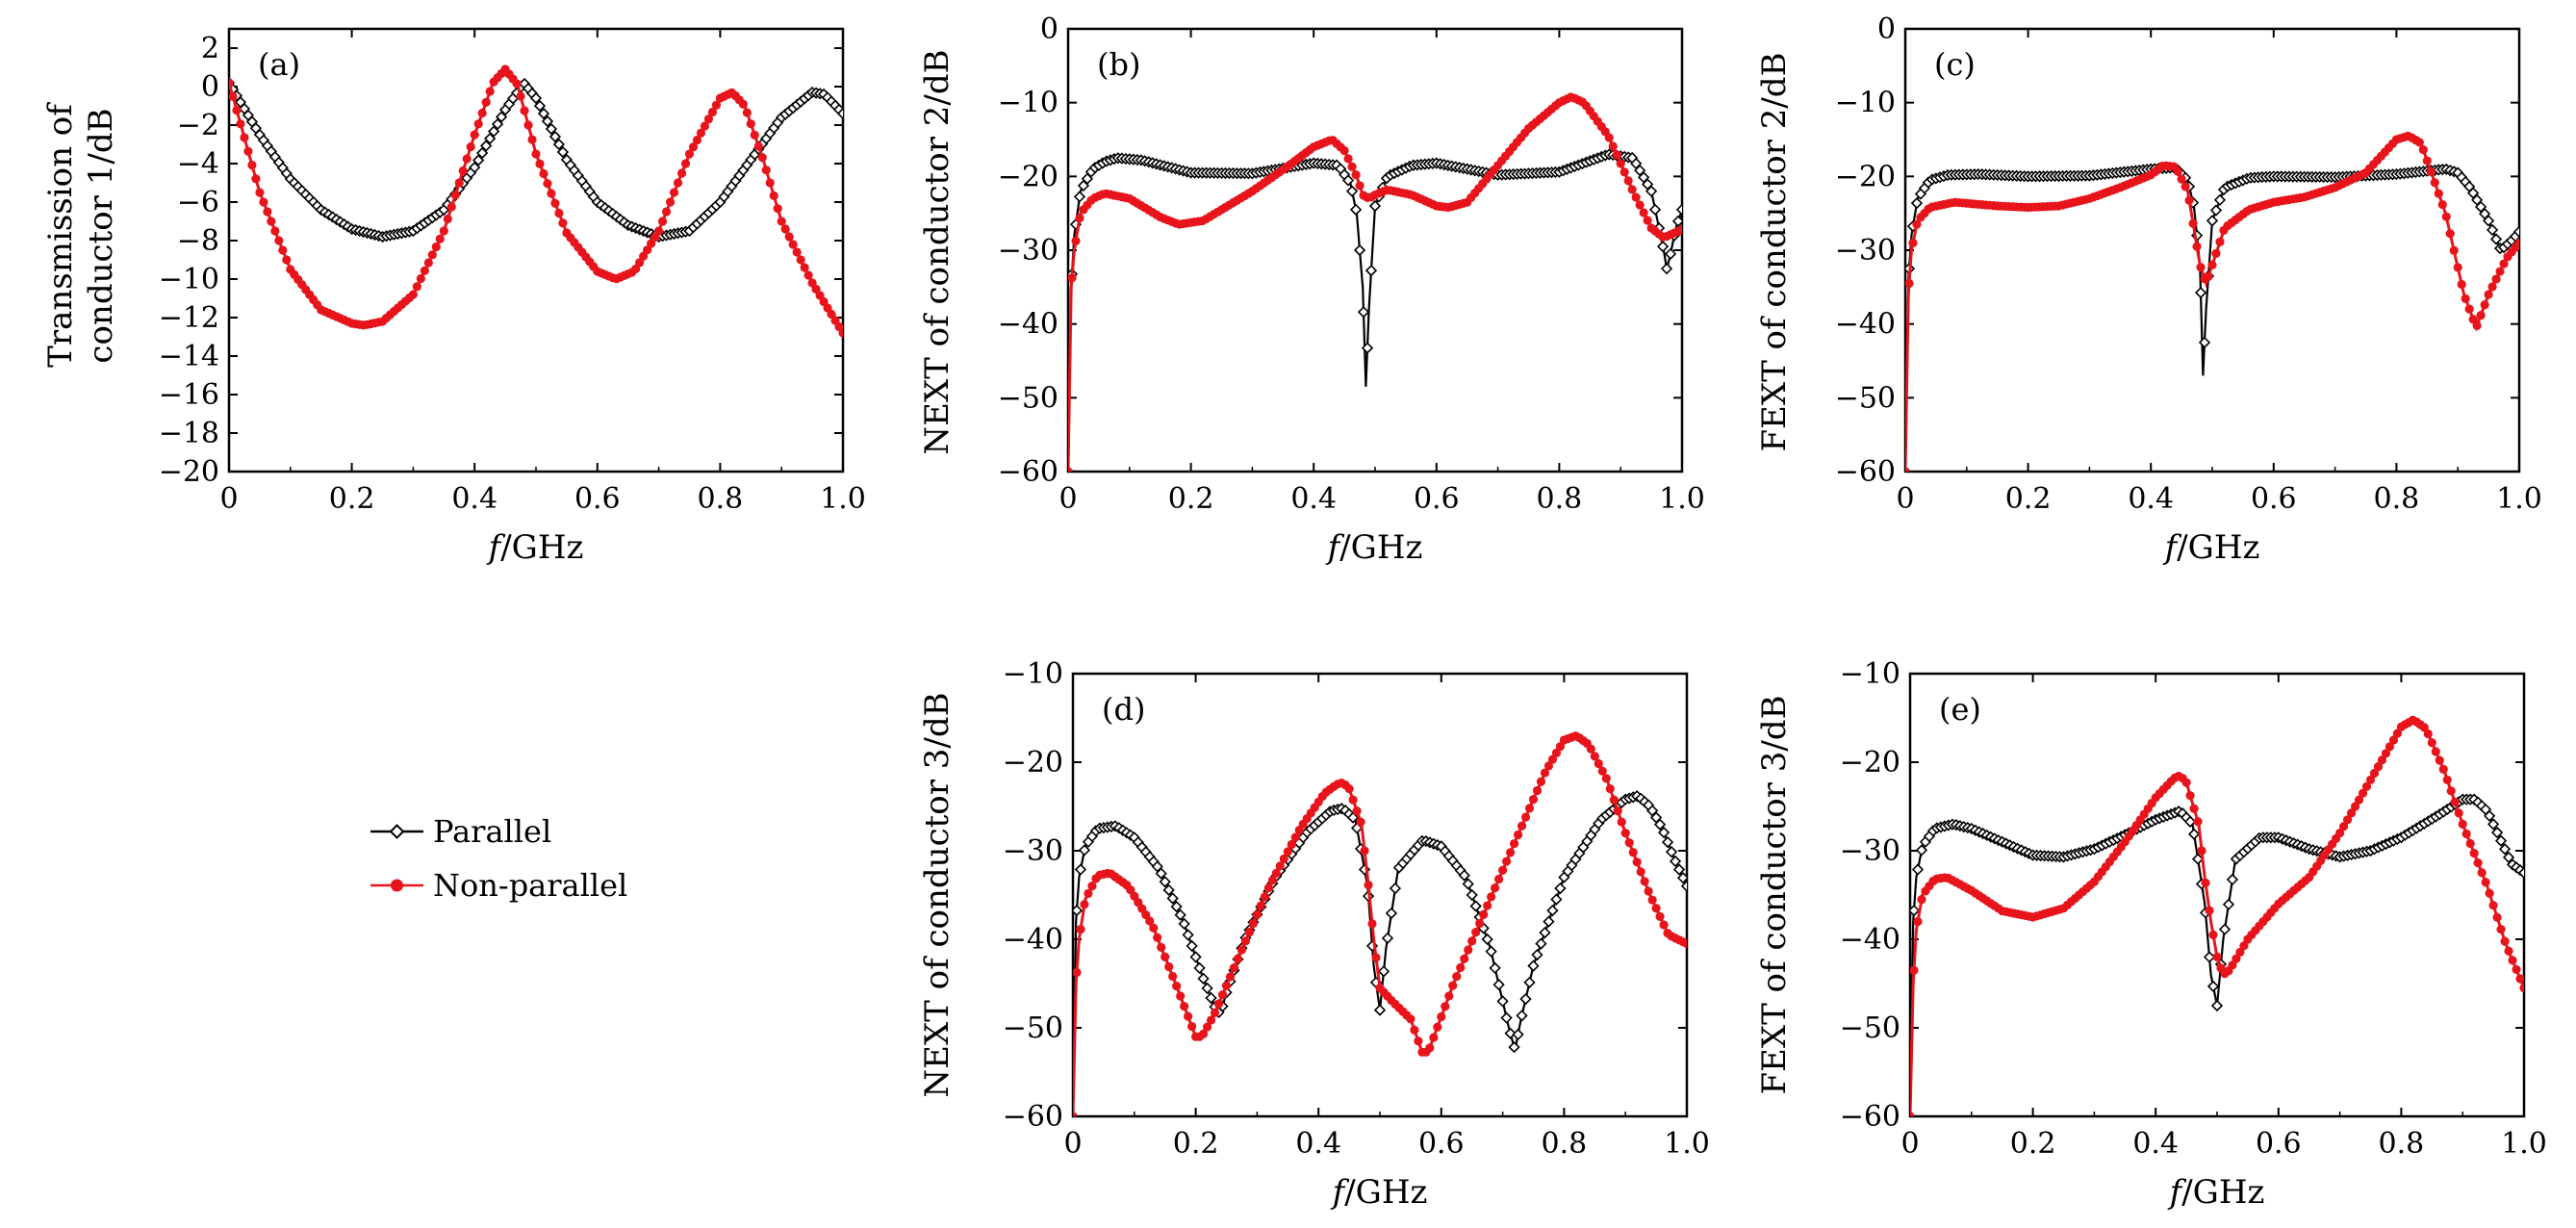  What do you see at coordinates (189, 279) in the screenshot?
I see `panel-a-ytick-label: −10` at bounding box center [189, 279].